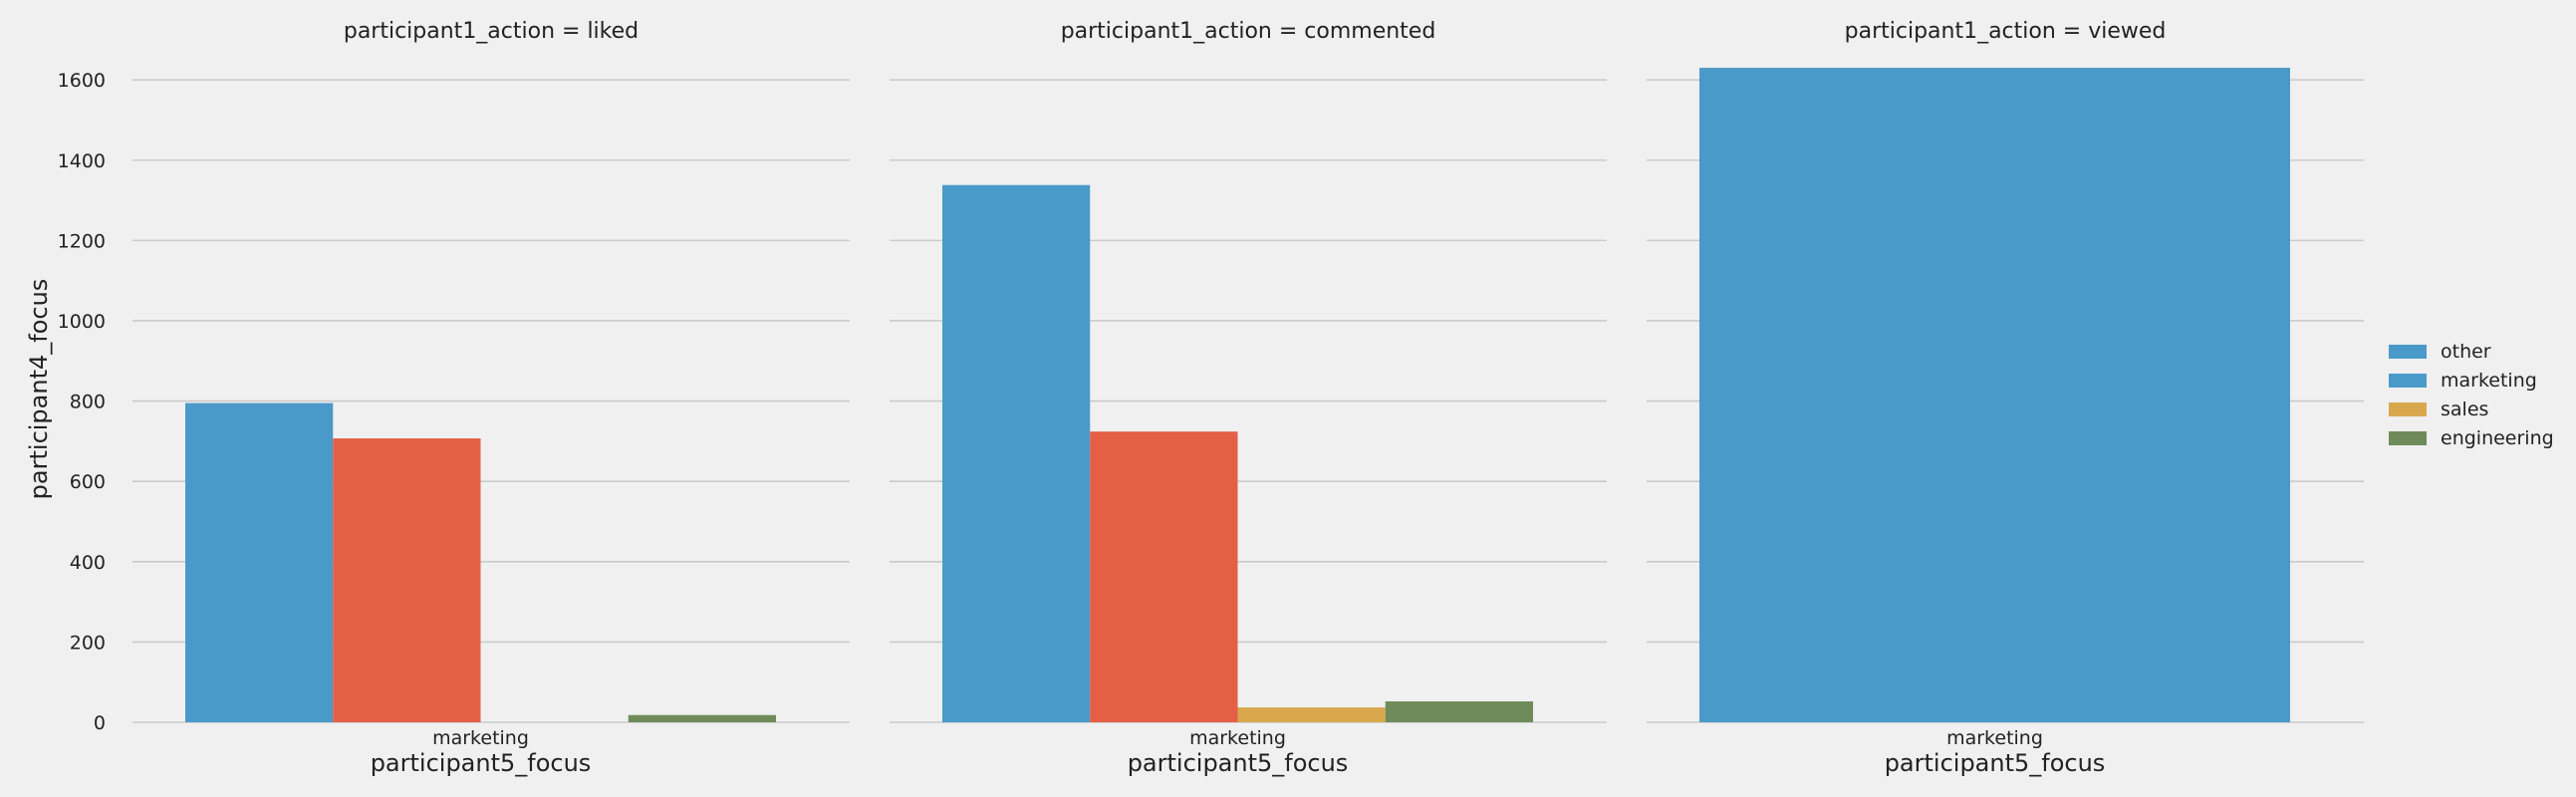 The width and height of the screenshot is (2576, 797). What do you see at coordinates (82, 322) in the screenshot?
I see `y-tick-label: 1000` at bounding box center [82, 322].